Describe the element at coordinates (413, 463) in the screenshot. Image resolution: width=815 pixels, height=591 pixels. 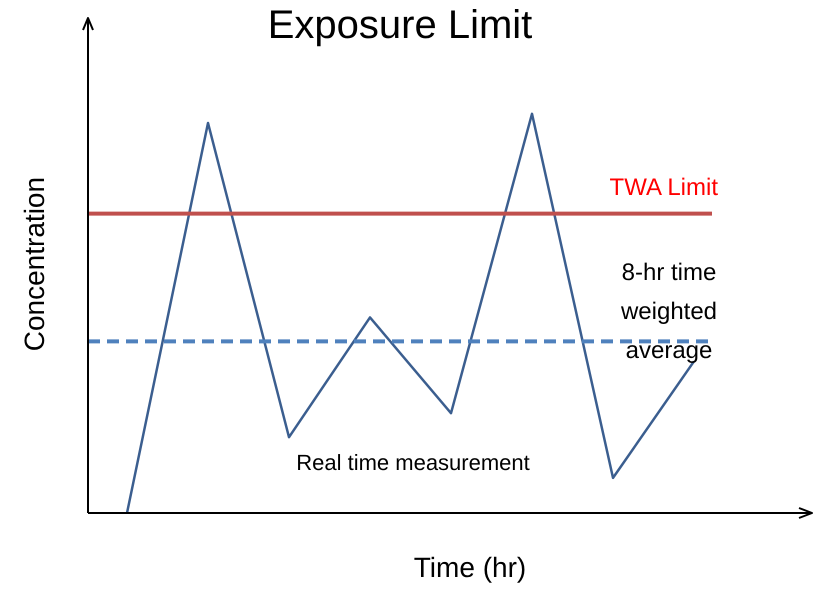
I see `series-label: Real time measurement` at that location.